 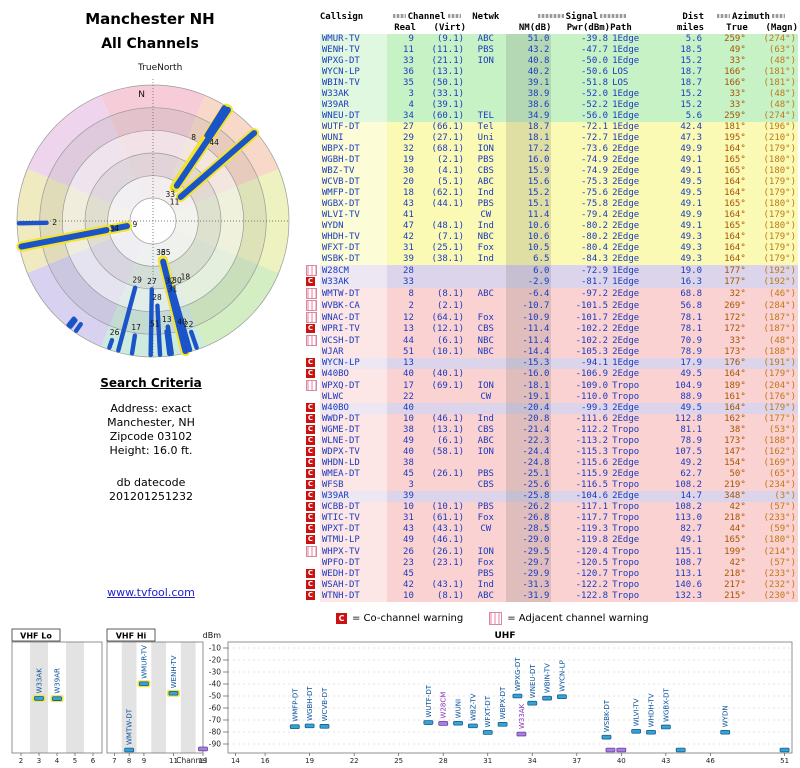 I want to click on callsign-cell: WYDN, so click(x=353, y=226).